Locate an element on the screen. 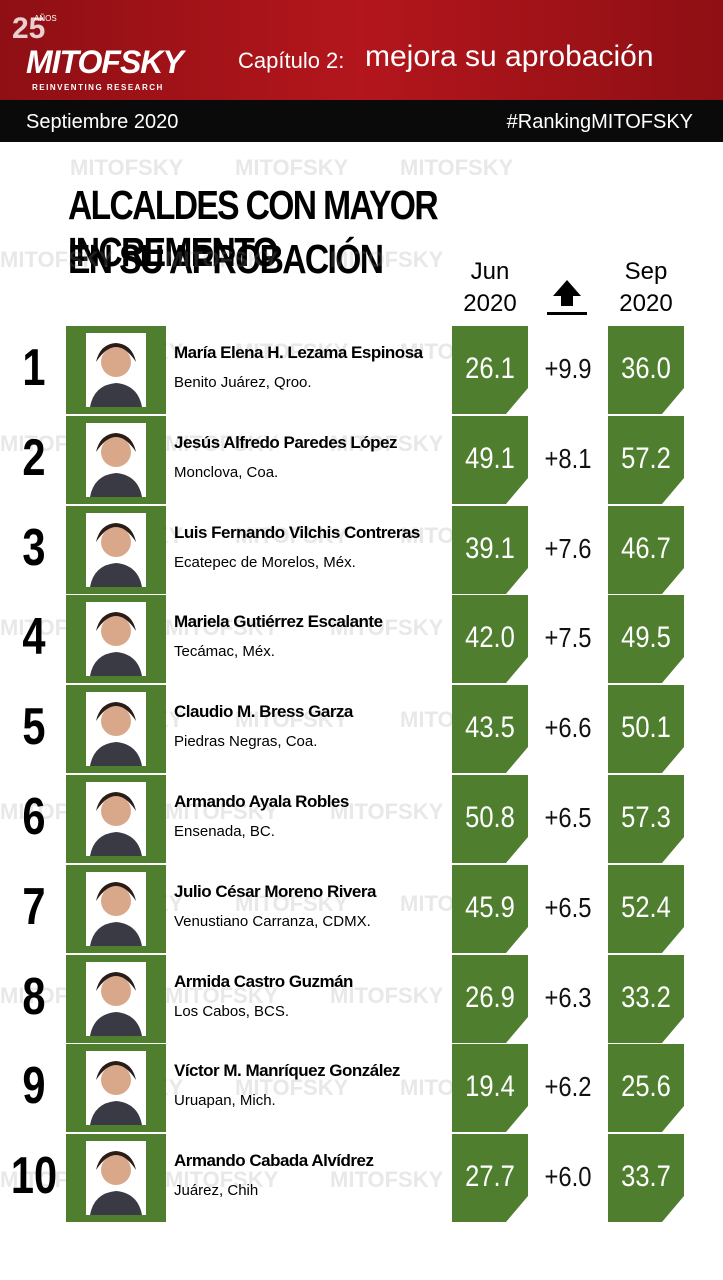 This screenshot has height=1280, width=723. hashtag: #RankingMITOFSKY is located at coordinates (599, 122).